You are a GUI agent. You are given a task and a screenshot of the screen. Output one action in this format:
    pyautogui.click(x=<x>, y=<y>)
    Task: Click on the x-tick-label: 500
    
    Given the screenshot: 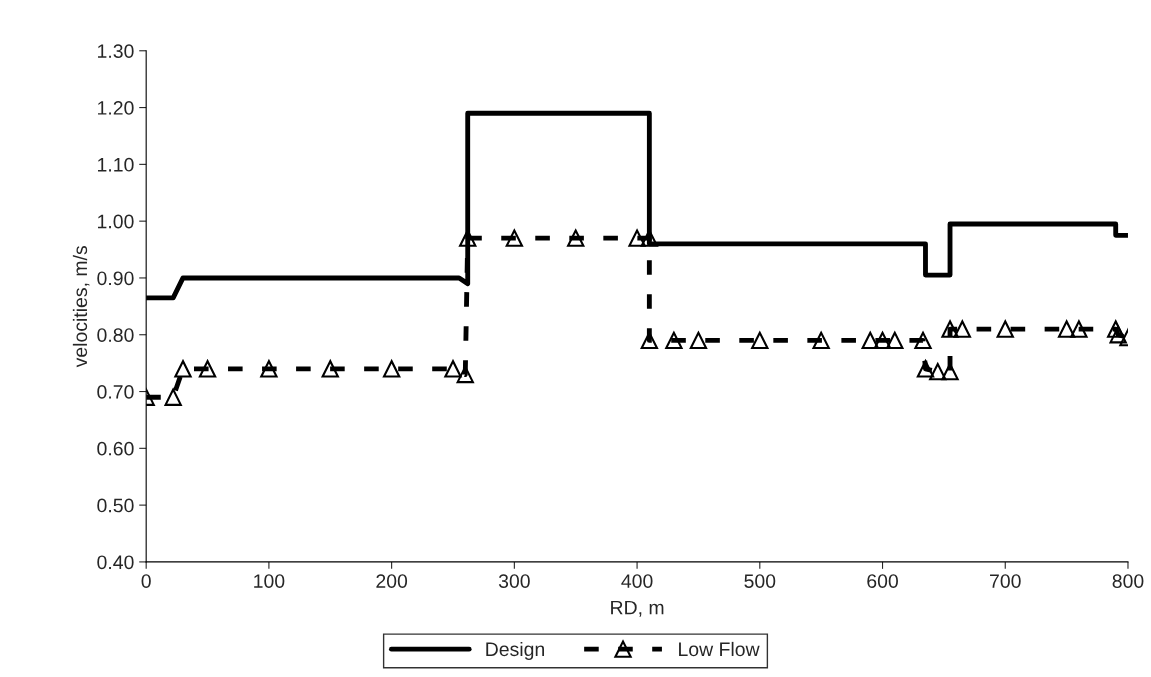 What is the action you would take?
    pyautogui.click(x=760, y=581)
    